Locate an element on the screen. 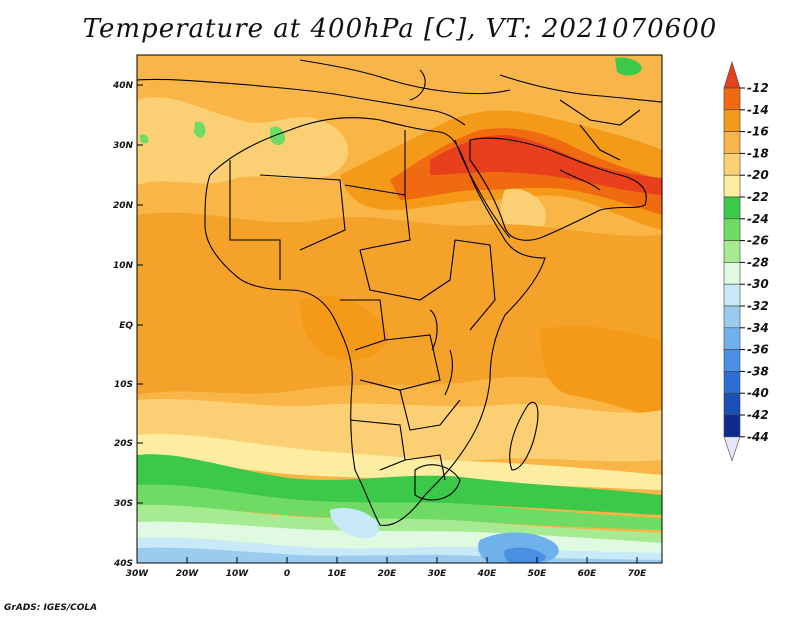  lon-label: 10E is located at coordinates (338, 574).